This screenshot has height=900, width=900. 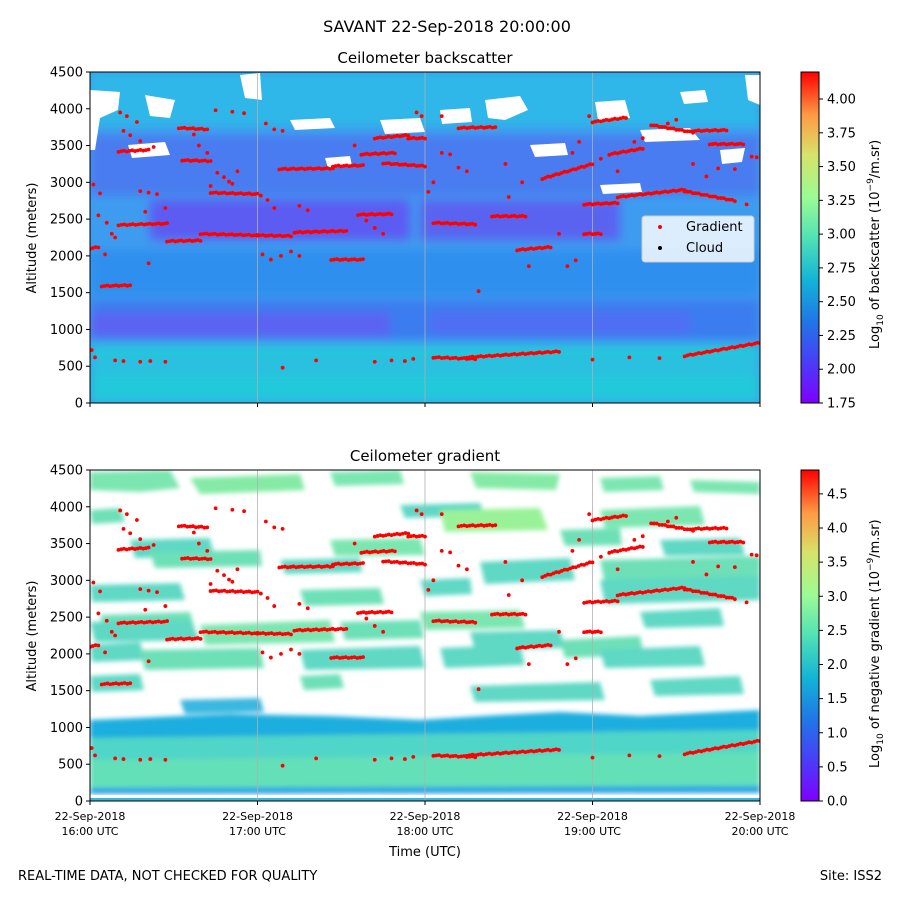 What do you see at coordinates (714, 227) in the screenshot?
I see `legend-gradient-label: Gradient` at bounding box center [714, 227].